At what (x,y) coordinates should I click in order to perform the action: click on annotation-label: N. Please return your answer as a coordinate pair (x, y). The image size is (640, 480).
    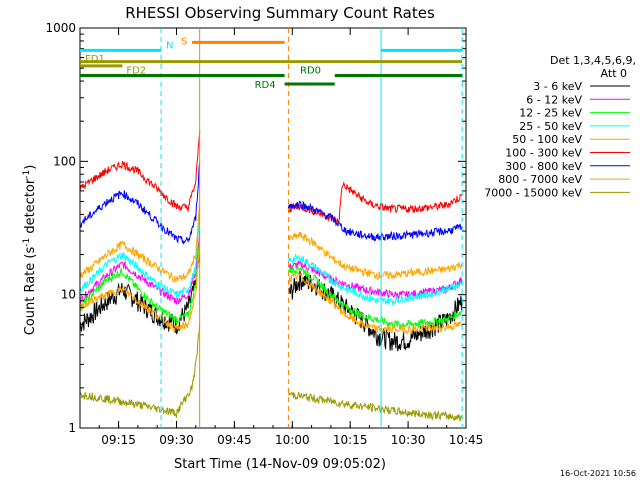
    Looking at the image, I should click on (169, 45).